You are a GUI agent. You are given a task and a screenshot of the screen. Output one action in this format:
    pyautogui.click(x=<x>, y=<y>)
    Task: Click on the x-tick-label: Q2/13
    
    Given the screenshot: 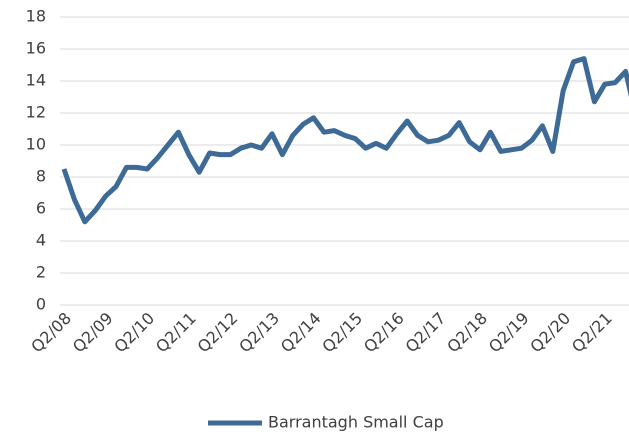 What is the action you would take?
    pyautogui.click(x=259, y=333)
    